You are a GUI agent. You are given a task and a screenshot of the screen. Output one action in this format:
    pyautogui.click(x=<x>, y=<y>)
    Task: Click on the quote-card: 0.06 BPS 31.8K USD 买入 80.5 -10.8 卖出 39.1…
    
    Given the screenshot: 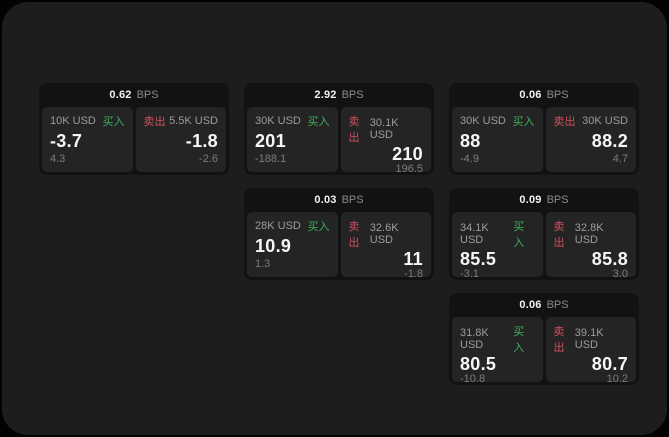 What is the action you would take?
    pyautogui.click(x=544, y=339)
    